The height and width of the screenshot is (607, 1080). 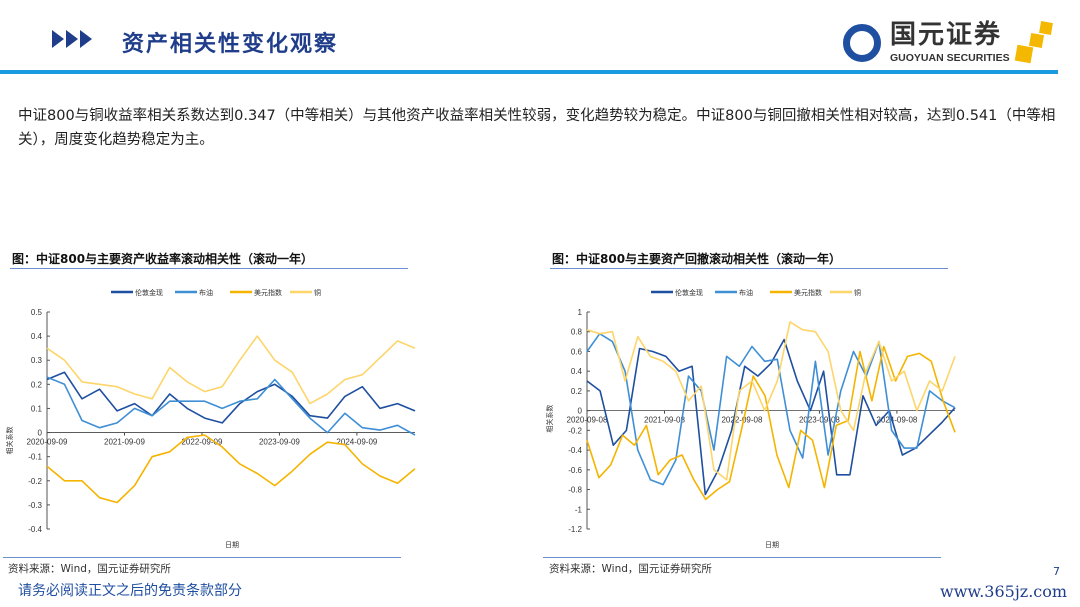 I want to click on disclaimer: 请务必阅读正文之后的免责条款部分, so click(x=130, y=591).